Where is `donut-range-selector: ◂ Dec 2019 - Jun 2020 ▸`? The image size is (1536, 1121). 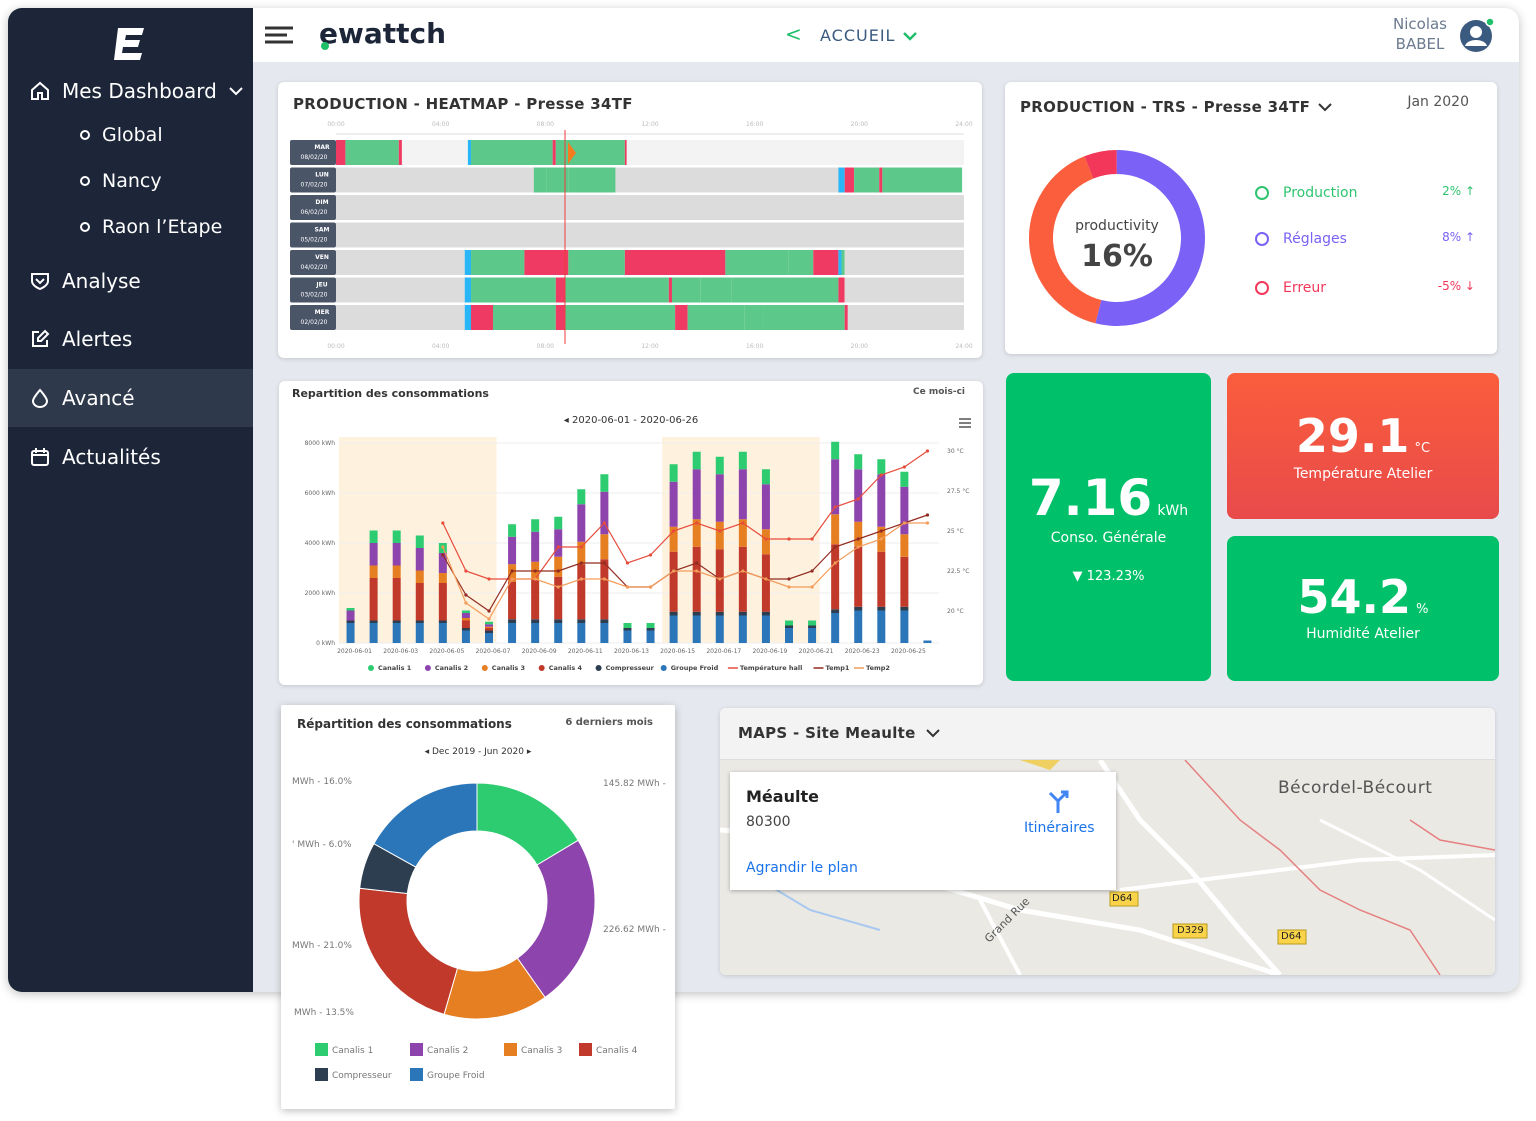 donut-range-selector: ◂ Dec 2019 - Jun 2020 ▸ is located at coordinates (478, 752).